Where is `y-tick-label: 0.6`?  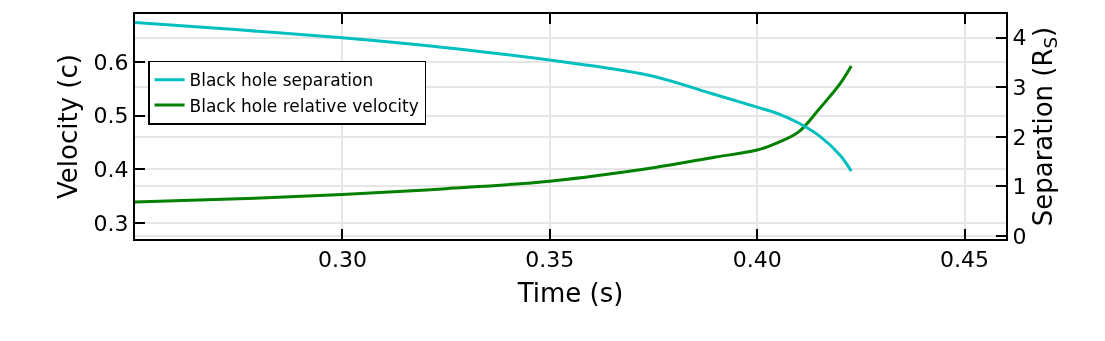 y-tick-label: 0.6 is located at coordinates (111, 62).